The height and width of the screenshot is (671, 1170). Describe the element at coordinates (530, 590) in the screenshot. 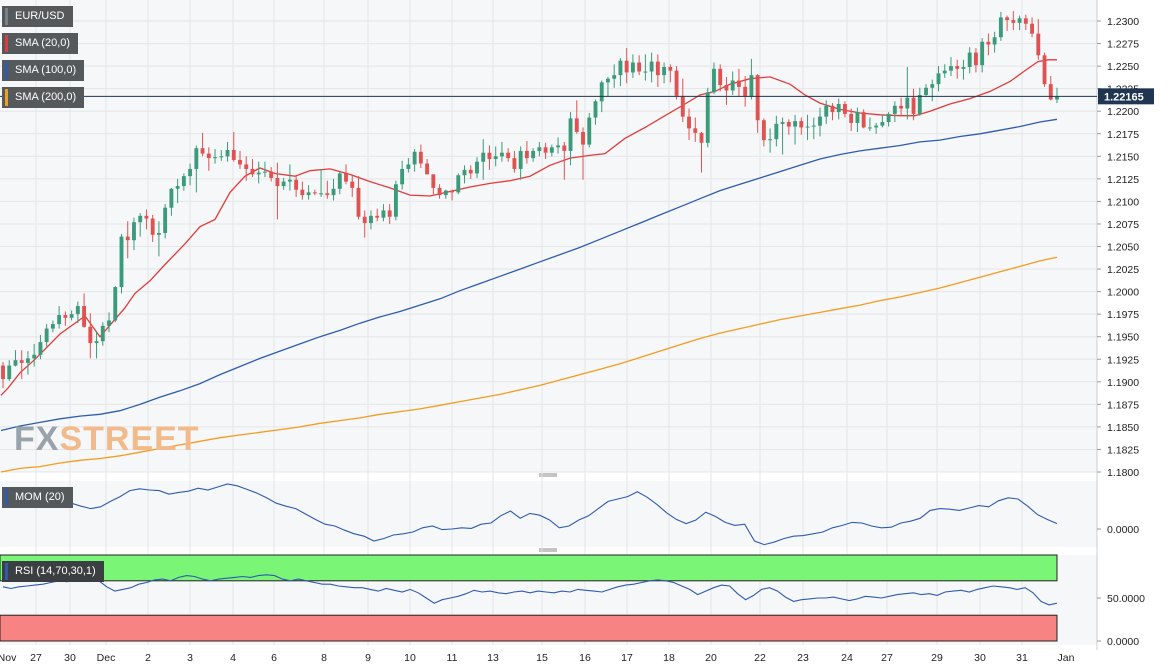

I see `rsi-line` at that location.